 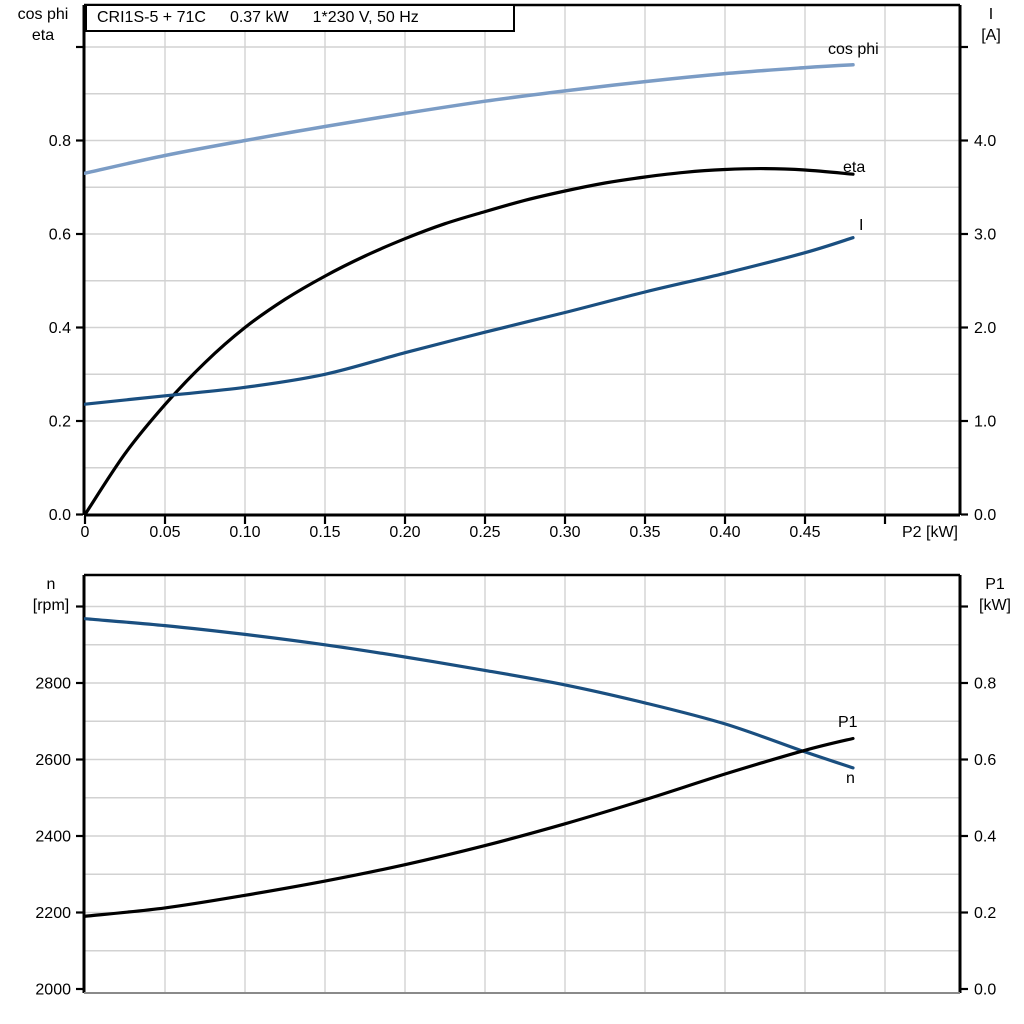 What do you see at coordinates (985, 913) in the screenshot?
I see `right-axis-tick-label: 0.2` at bounding box center [985, 913].